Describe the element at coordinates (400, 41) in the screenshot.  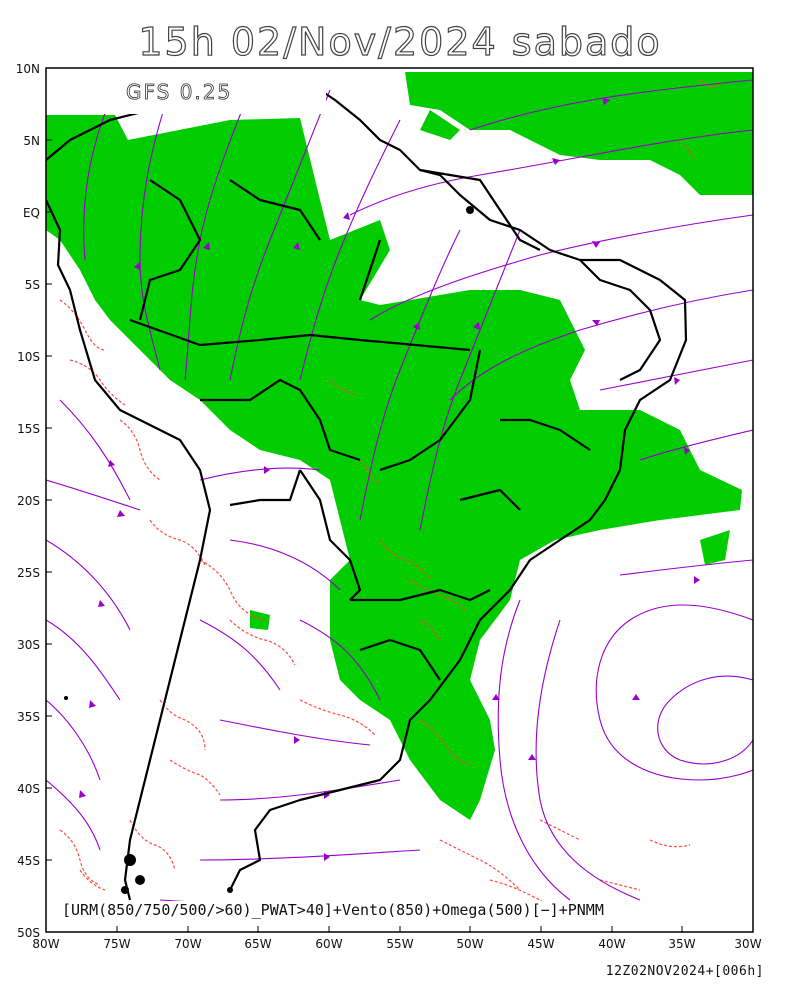
I see `map-title: 15h 02/Nov/2024 sabado` at that location.